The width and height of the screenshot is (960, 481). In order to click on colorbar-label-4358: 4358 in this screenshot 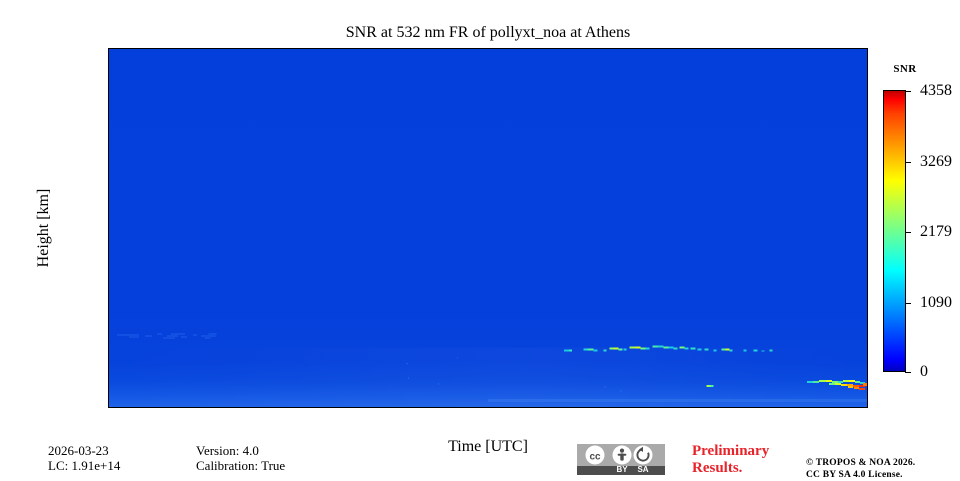, I will do `click(936, 90)`.